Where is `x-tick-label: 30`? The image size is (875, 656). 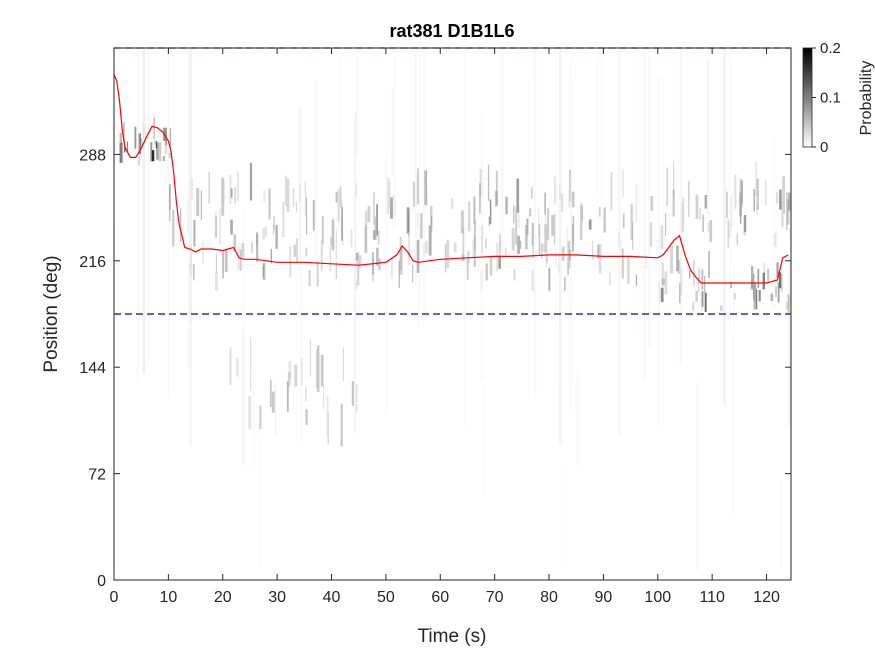
x-tick-label: 30 is located at coordinates (277, 597).